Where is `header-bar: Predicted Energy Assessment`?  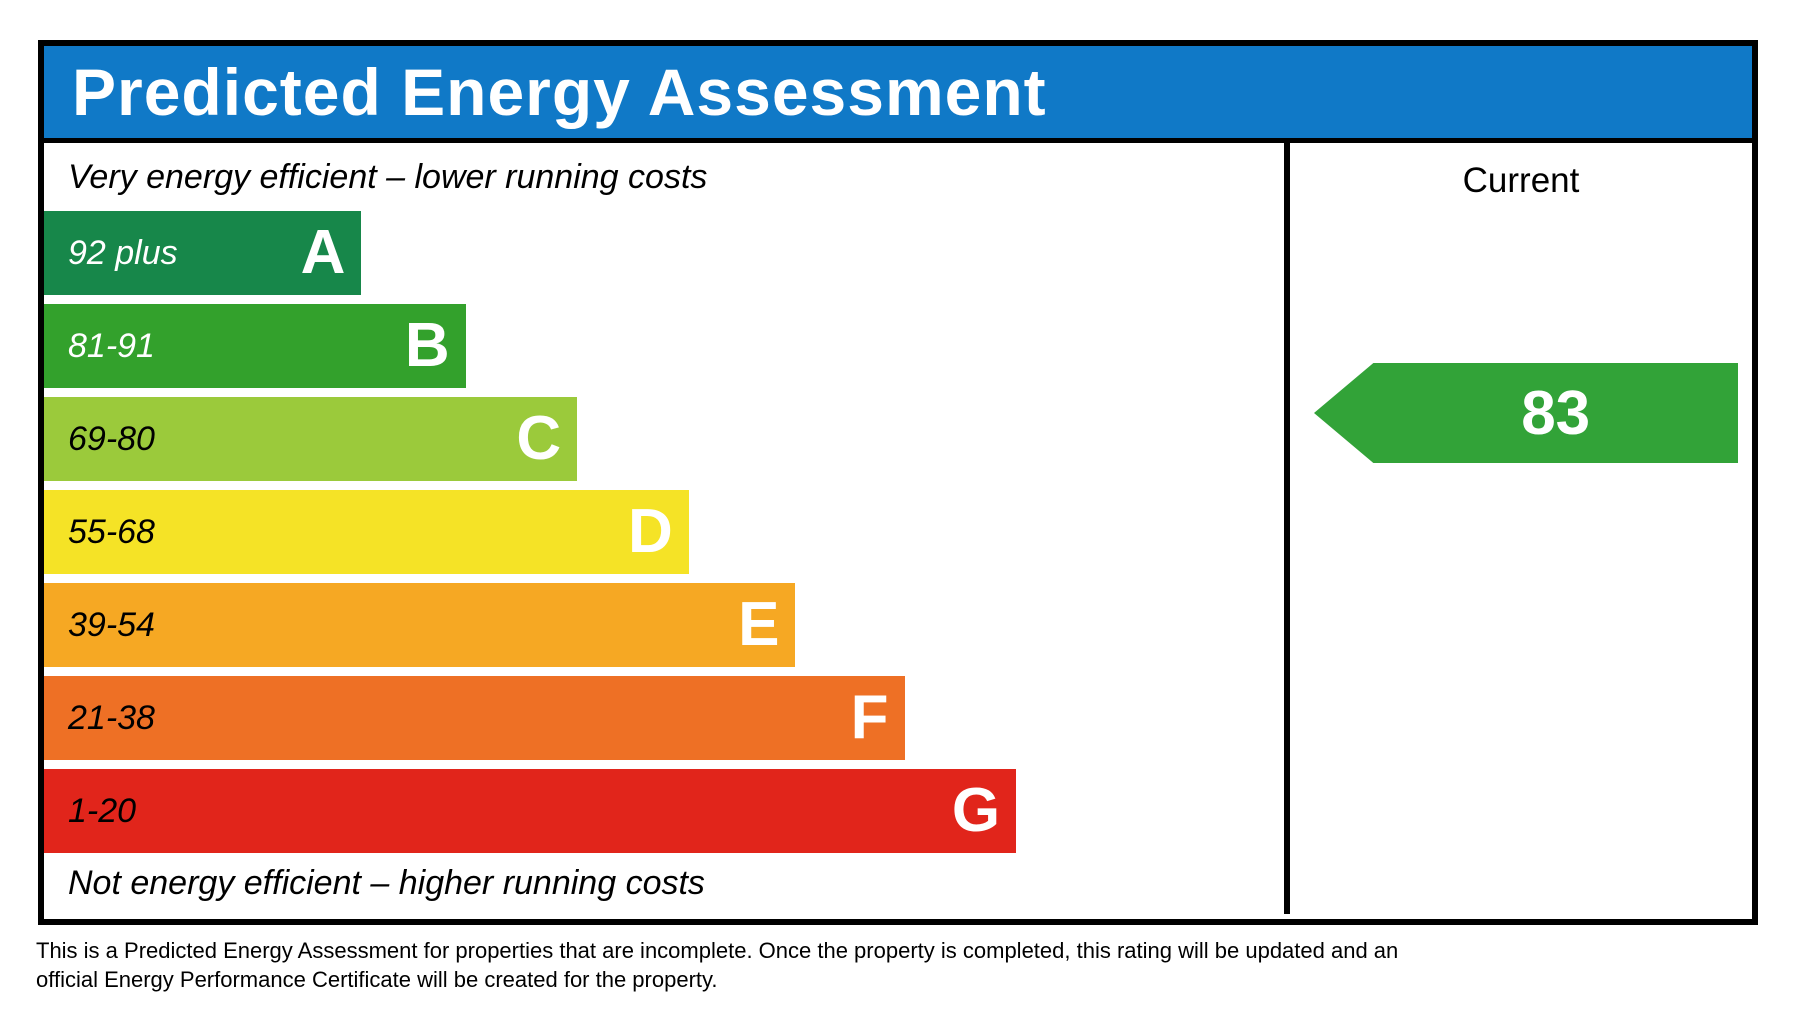 header-bar: Predicted Energy Assessment is located at coordinates (898, 94).